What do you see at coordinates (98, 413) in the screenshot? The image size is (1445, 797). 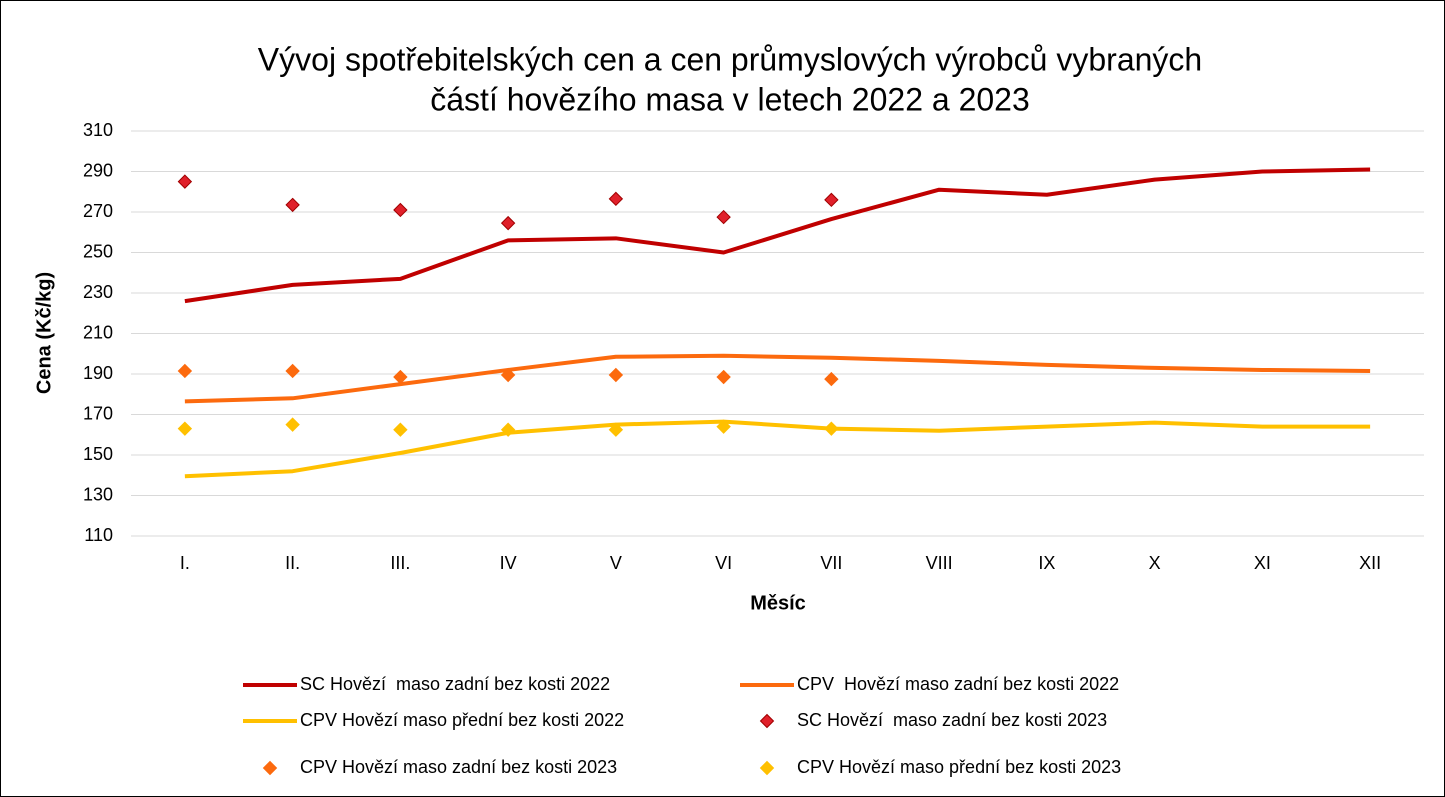 I see `y-tick-label: 170` at bounding box center [98, 413].